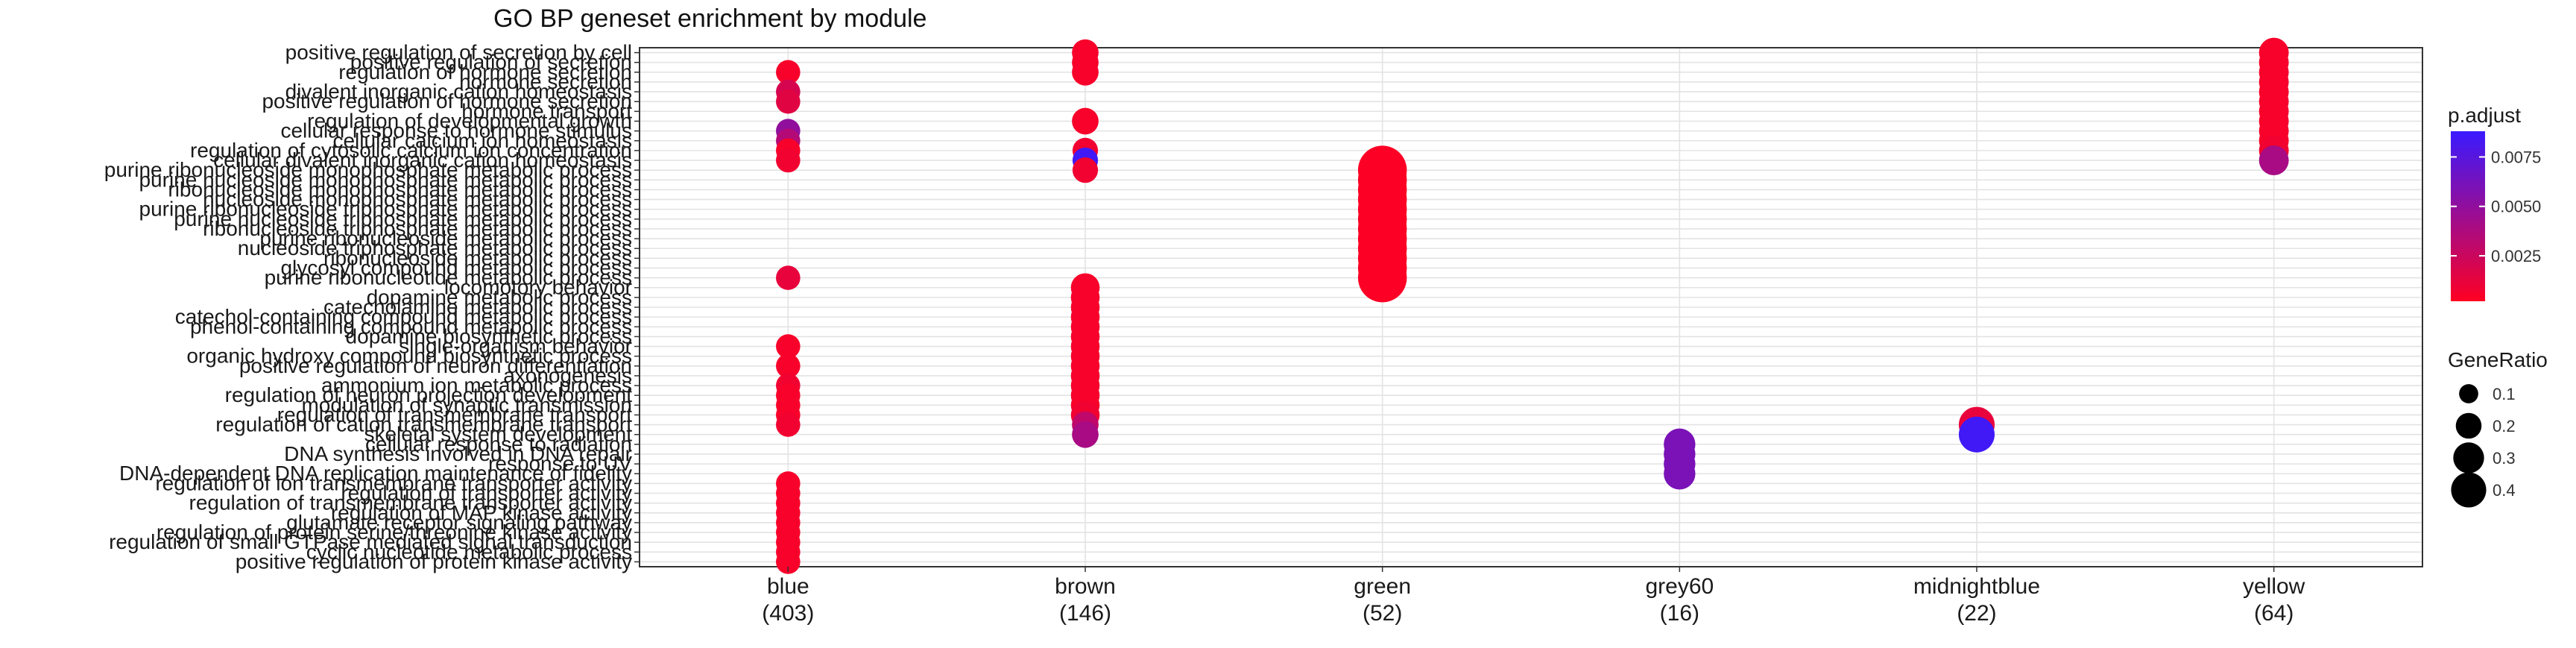 The width and height of the screenshot is (2576, 648). I want to click on y-tick-label: DNA synthesis involved in DNA repair, so click(458, 454).